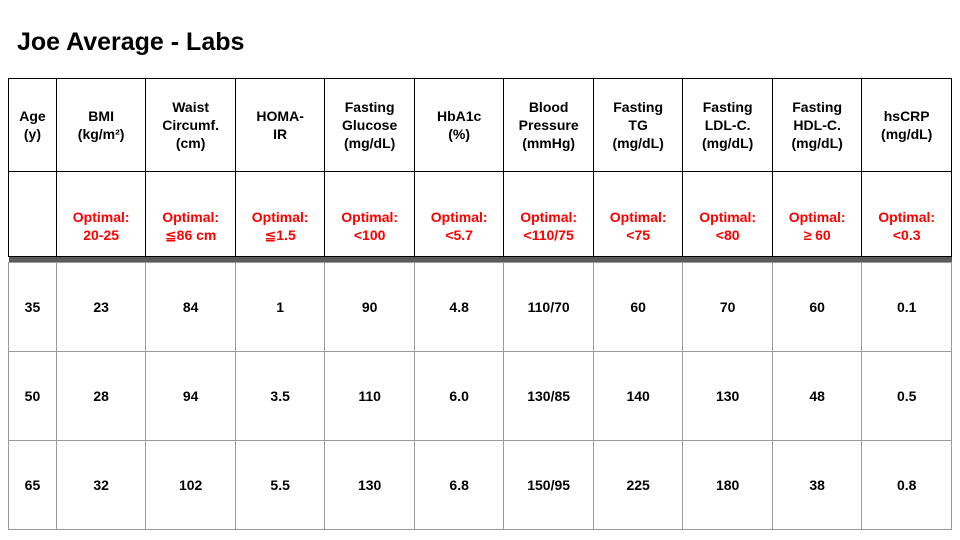 The width and height of the screenshot is (960, 540). What do you see at coordinates (727, 307) in the screenshot?
I see `table-cell: 70` at bounding box center [727, 307].